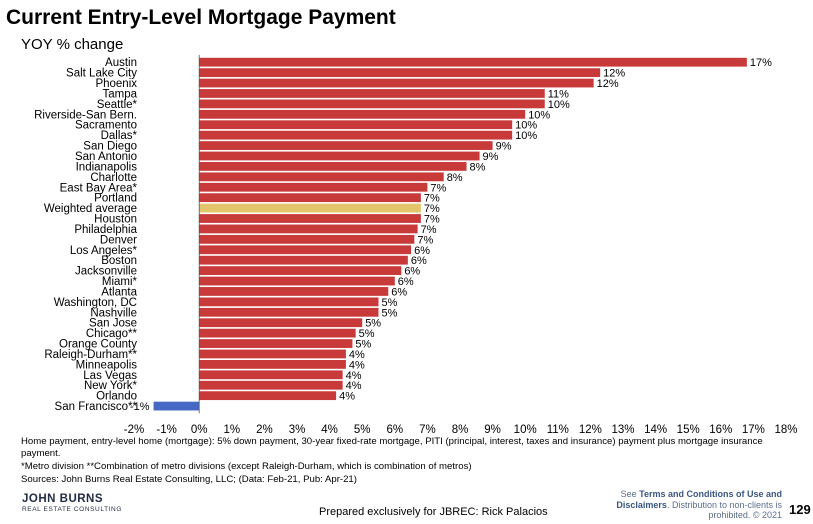  What do you see at coordinates (95, 303) in the screenshot?
I see `category-label-23: Washington, DC` at bounding box center [95, 303].